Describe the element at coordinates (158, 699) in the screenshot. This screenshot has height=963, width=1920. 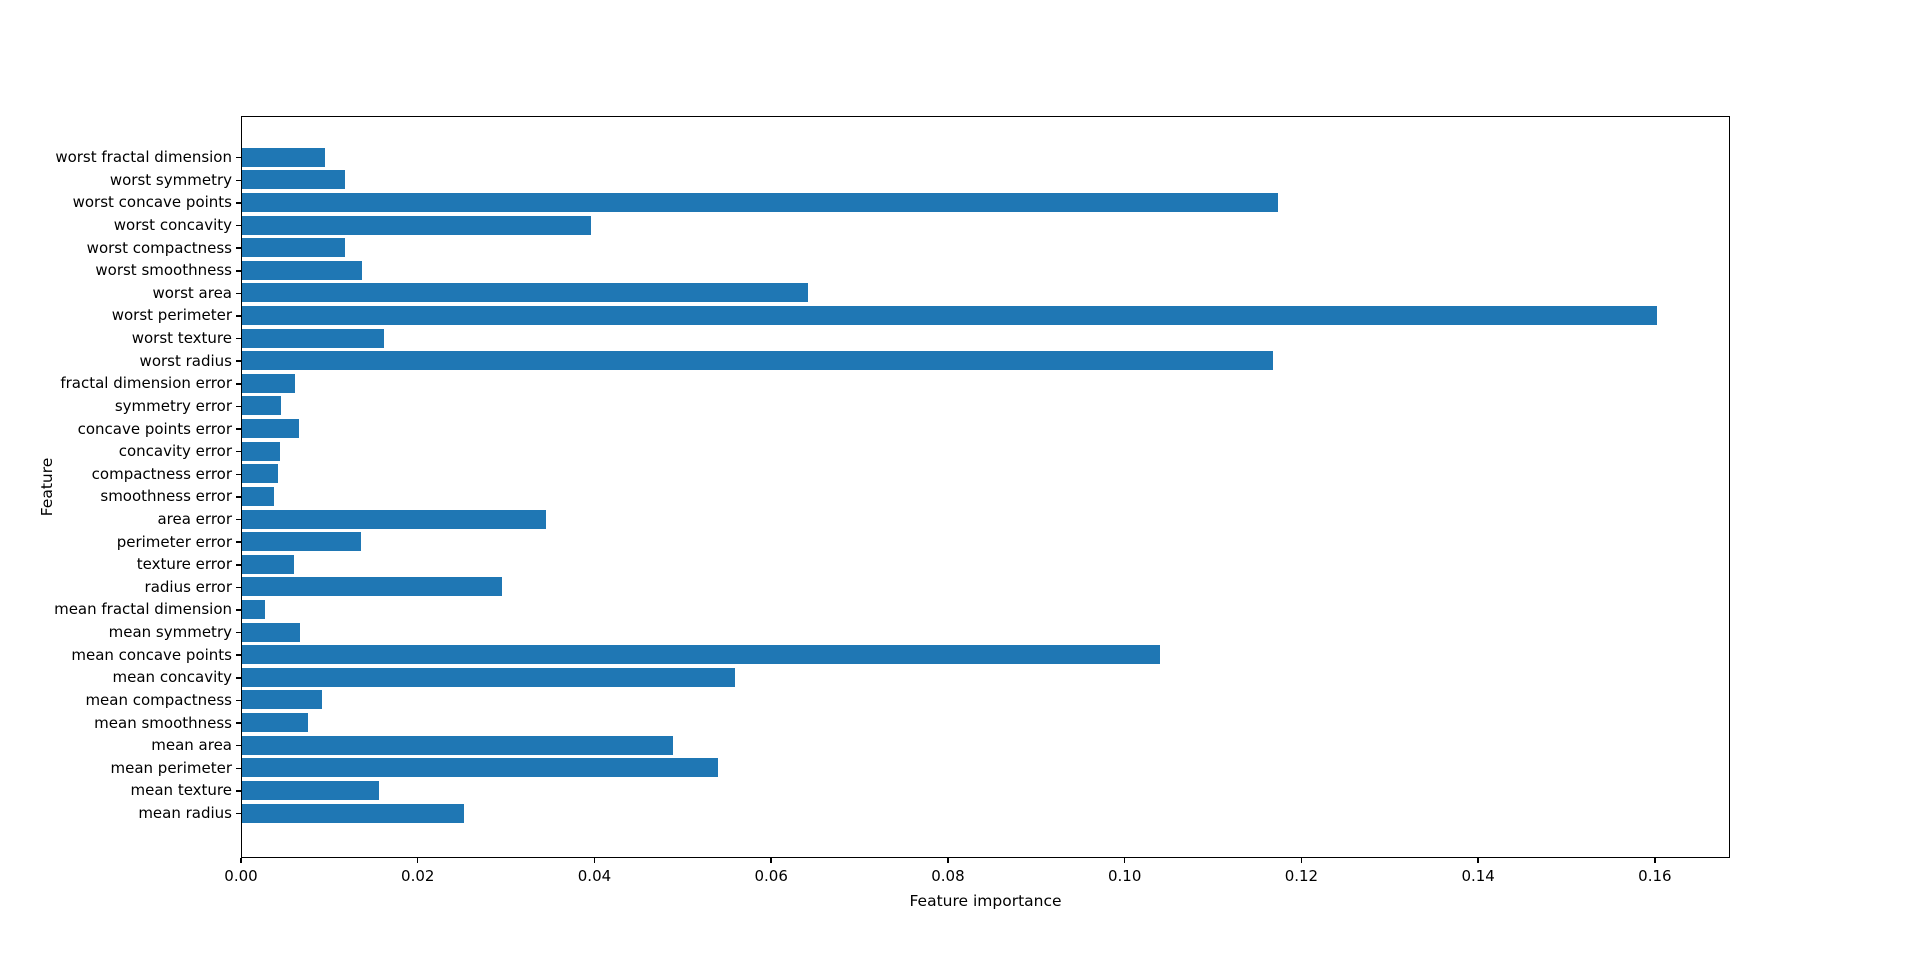
I see `y-tick-label: mean compactness` at that location.